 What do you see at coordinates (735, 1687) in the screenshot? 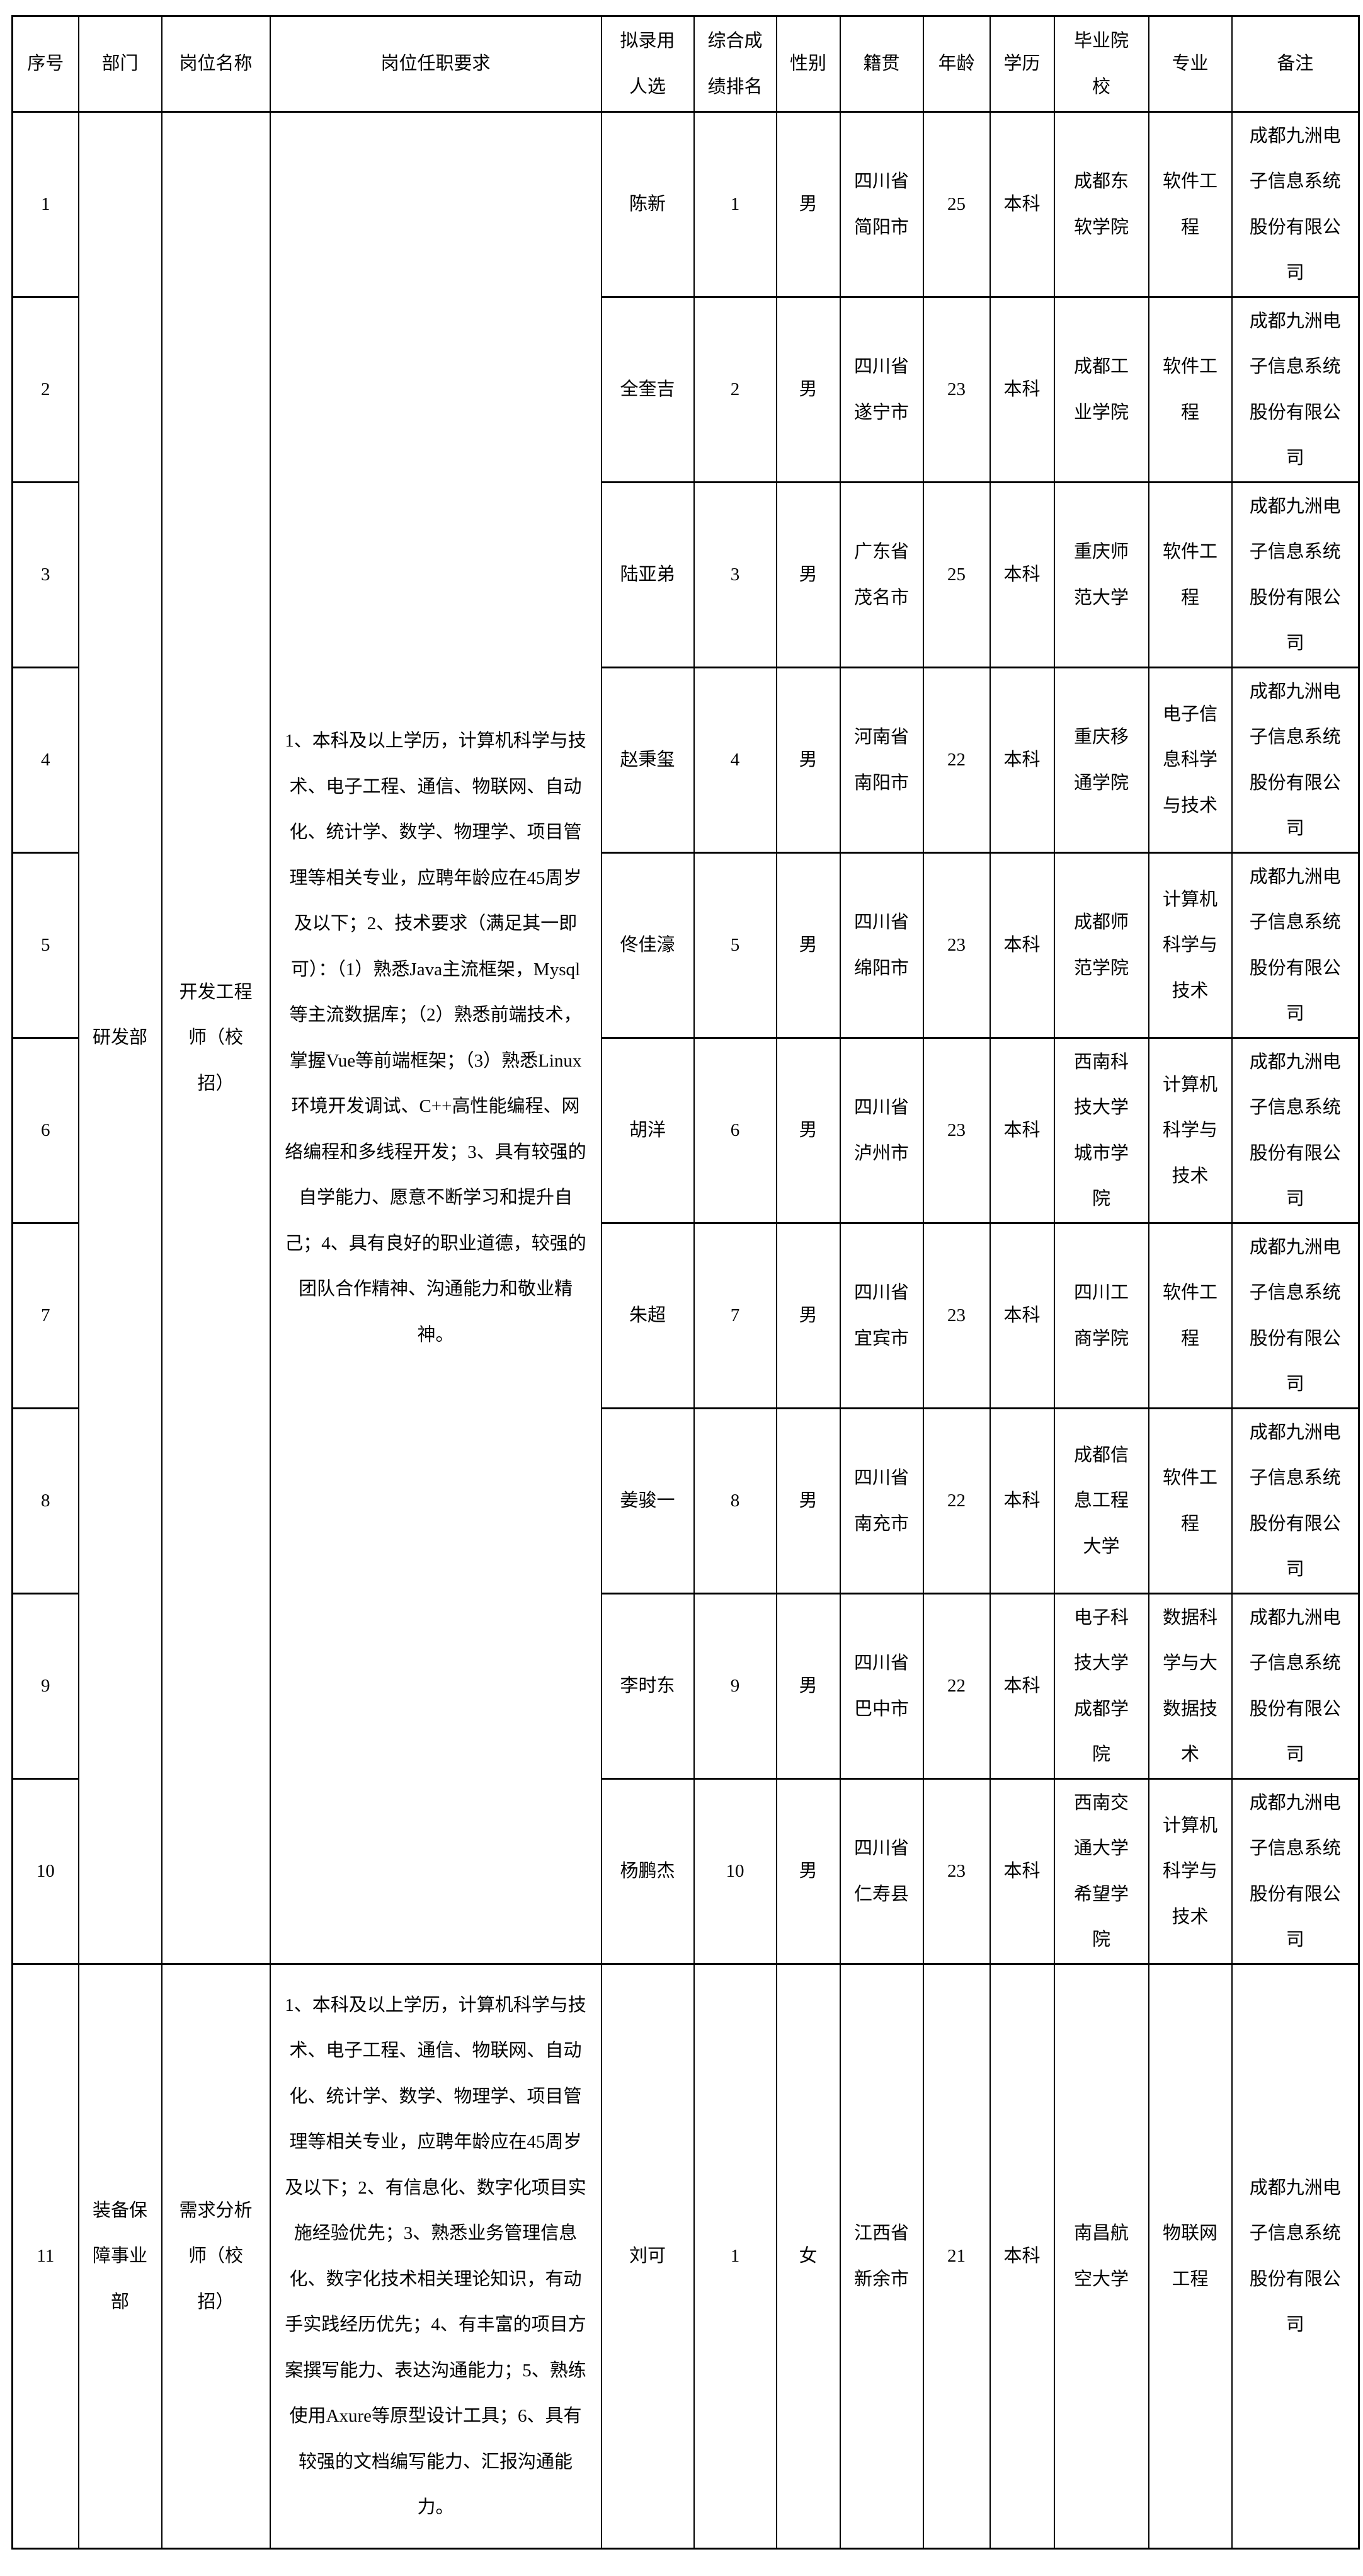
I see `cell-rank: 9` at bounding box center [735, 1687].